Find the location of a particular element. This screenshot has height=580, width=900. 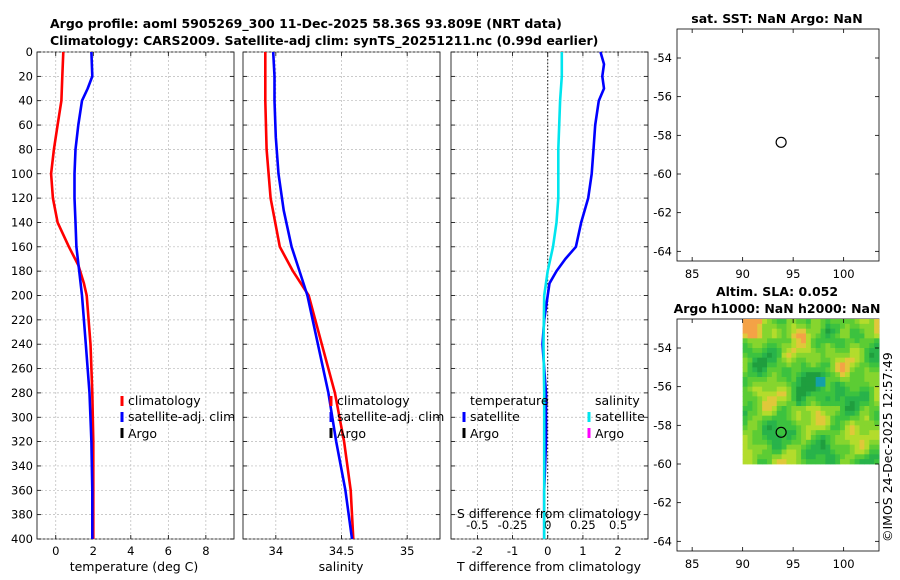

sst_map-frame is located at coordinates (778, 145).